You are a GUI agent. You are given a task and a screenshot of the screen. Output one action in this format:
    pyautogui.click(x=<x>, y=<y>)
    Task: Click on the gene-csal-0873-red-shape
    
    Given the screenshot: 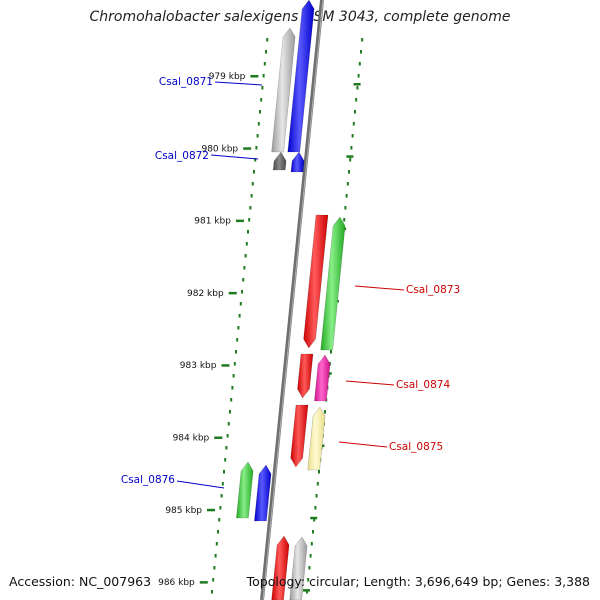 What is the action you would take?
    pyautogui.click(x=316, y=281)
    